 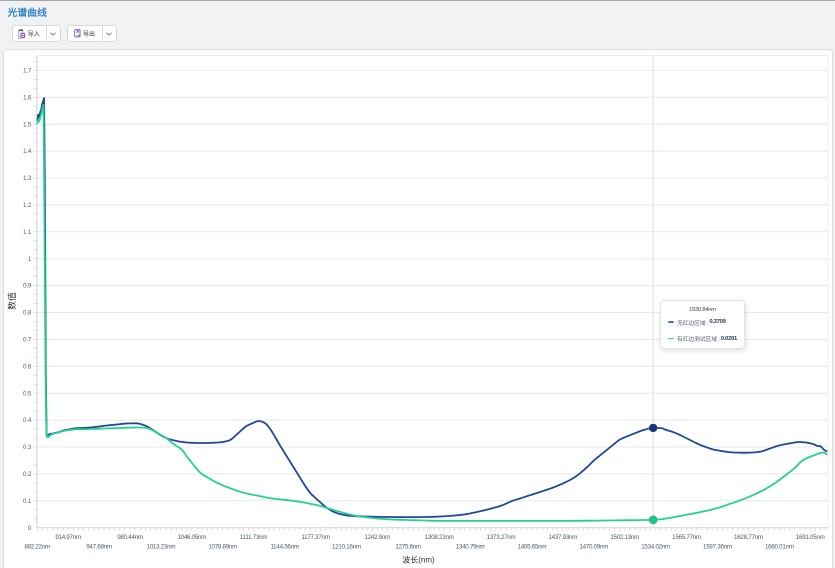 I want to click on svg-text: 1691.05nm, so click(x=810, y=537).